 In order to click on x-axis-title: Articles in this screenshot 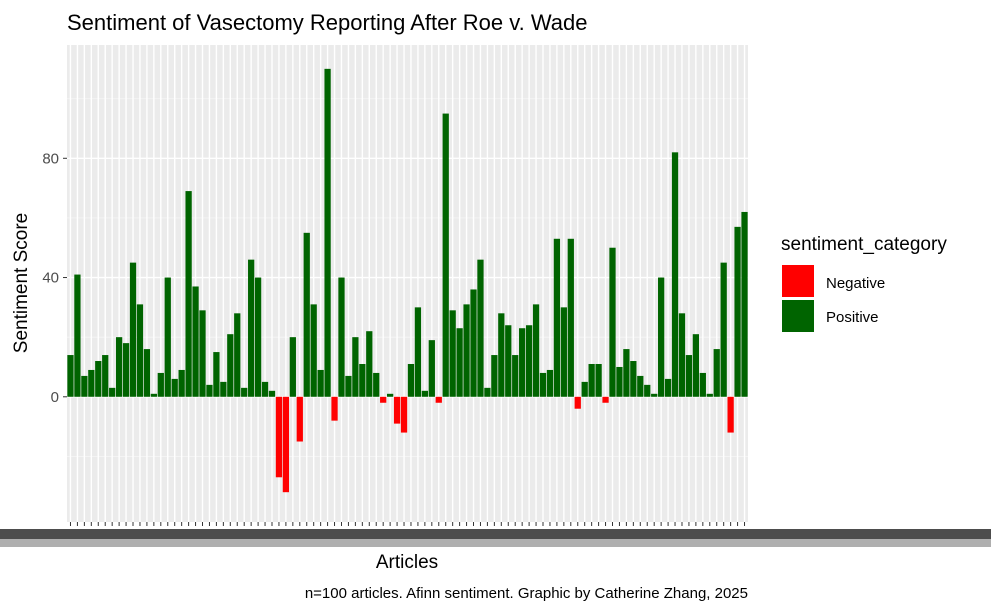, I will do `click(407, 562)`.